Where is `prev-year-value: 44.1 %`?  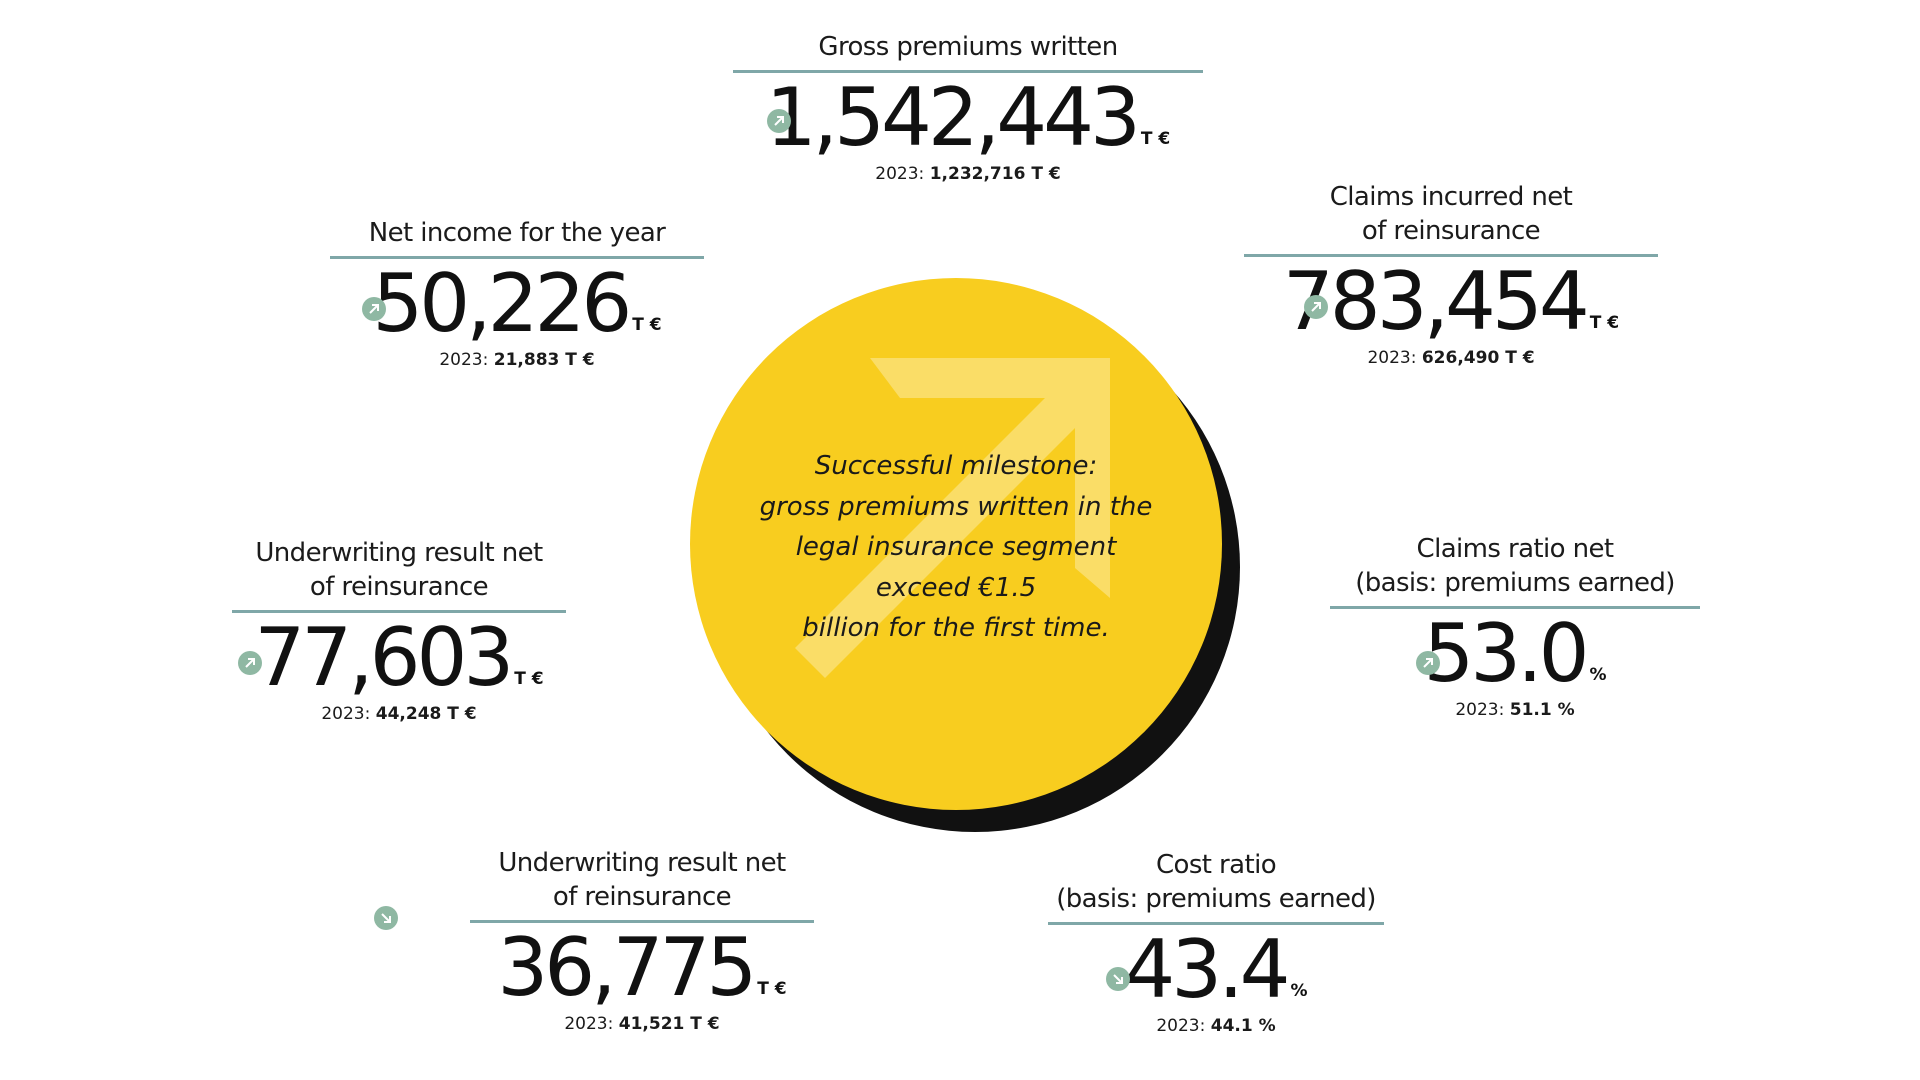
prev-year-value: 44.1 % is located at coordinates (1243, 1026).